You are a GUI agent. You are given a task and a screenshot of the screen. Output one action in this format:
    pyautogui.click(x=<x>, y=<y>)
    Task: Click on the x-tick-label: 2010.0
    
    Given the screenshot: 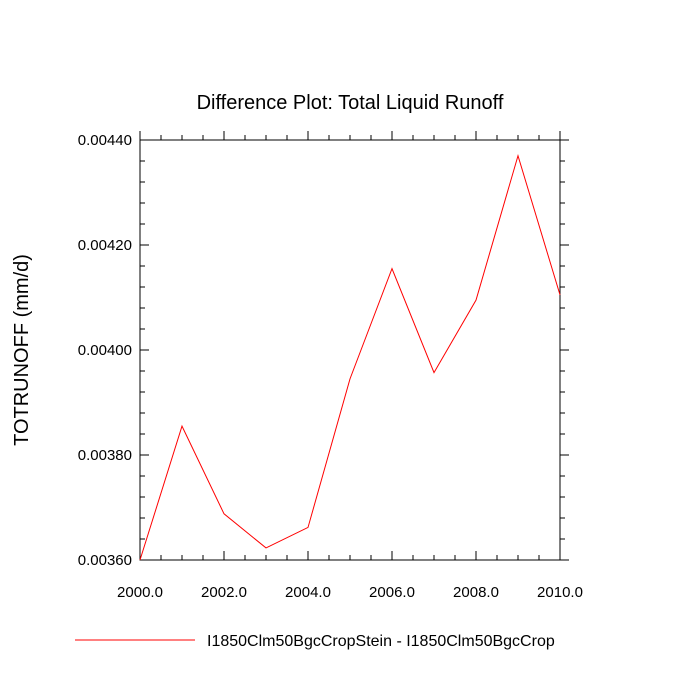 What is the action you would take?
    pyautogui.click(x=560, y=592)
    